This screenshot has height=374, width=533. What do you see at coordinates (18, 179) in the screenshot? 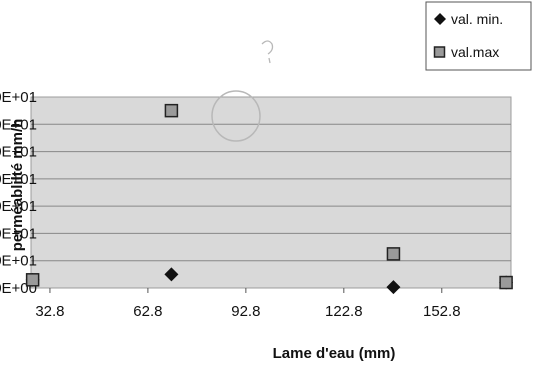
I see `y-tick-label: 4.00E+01` at bounding box center [18, 179].